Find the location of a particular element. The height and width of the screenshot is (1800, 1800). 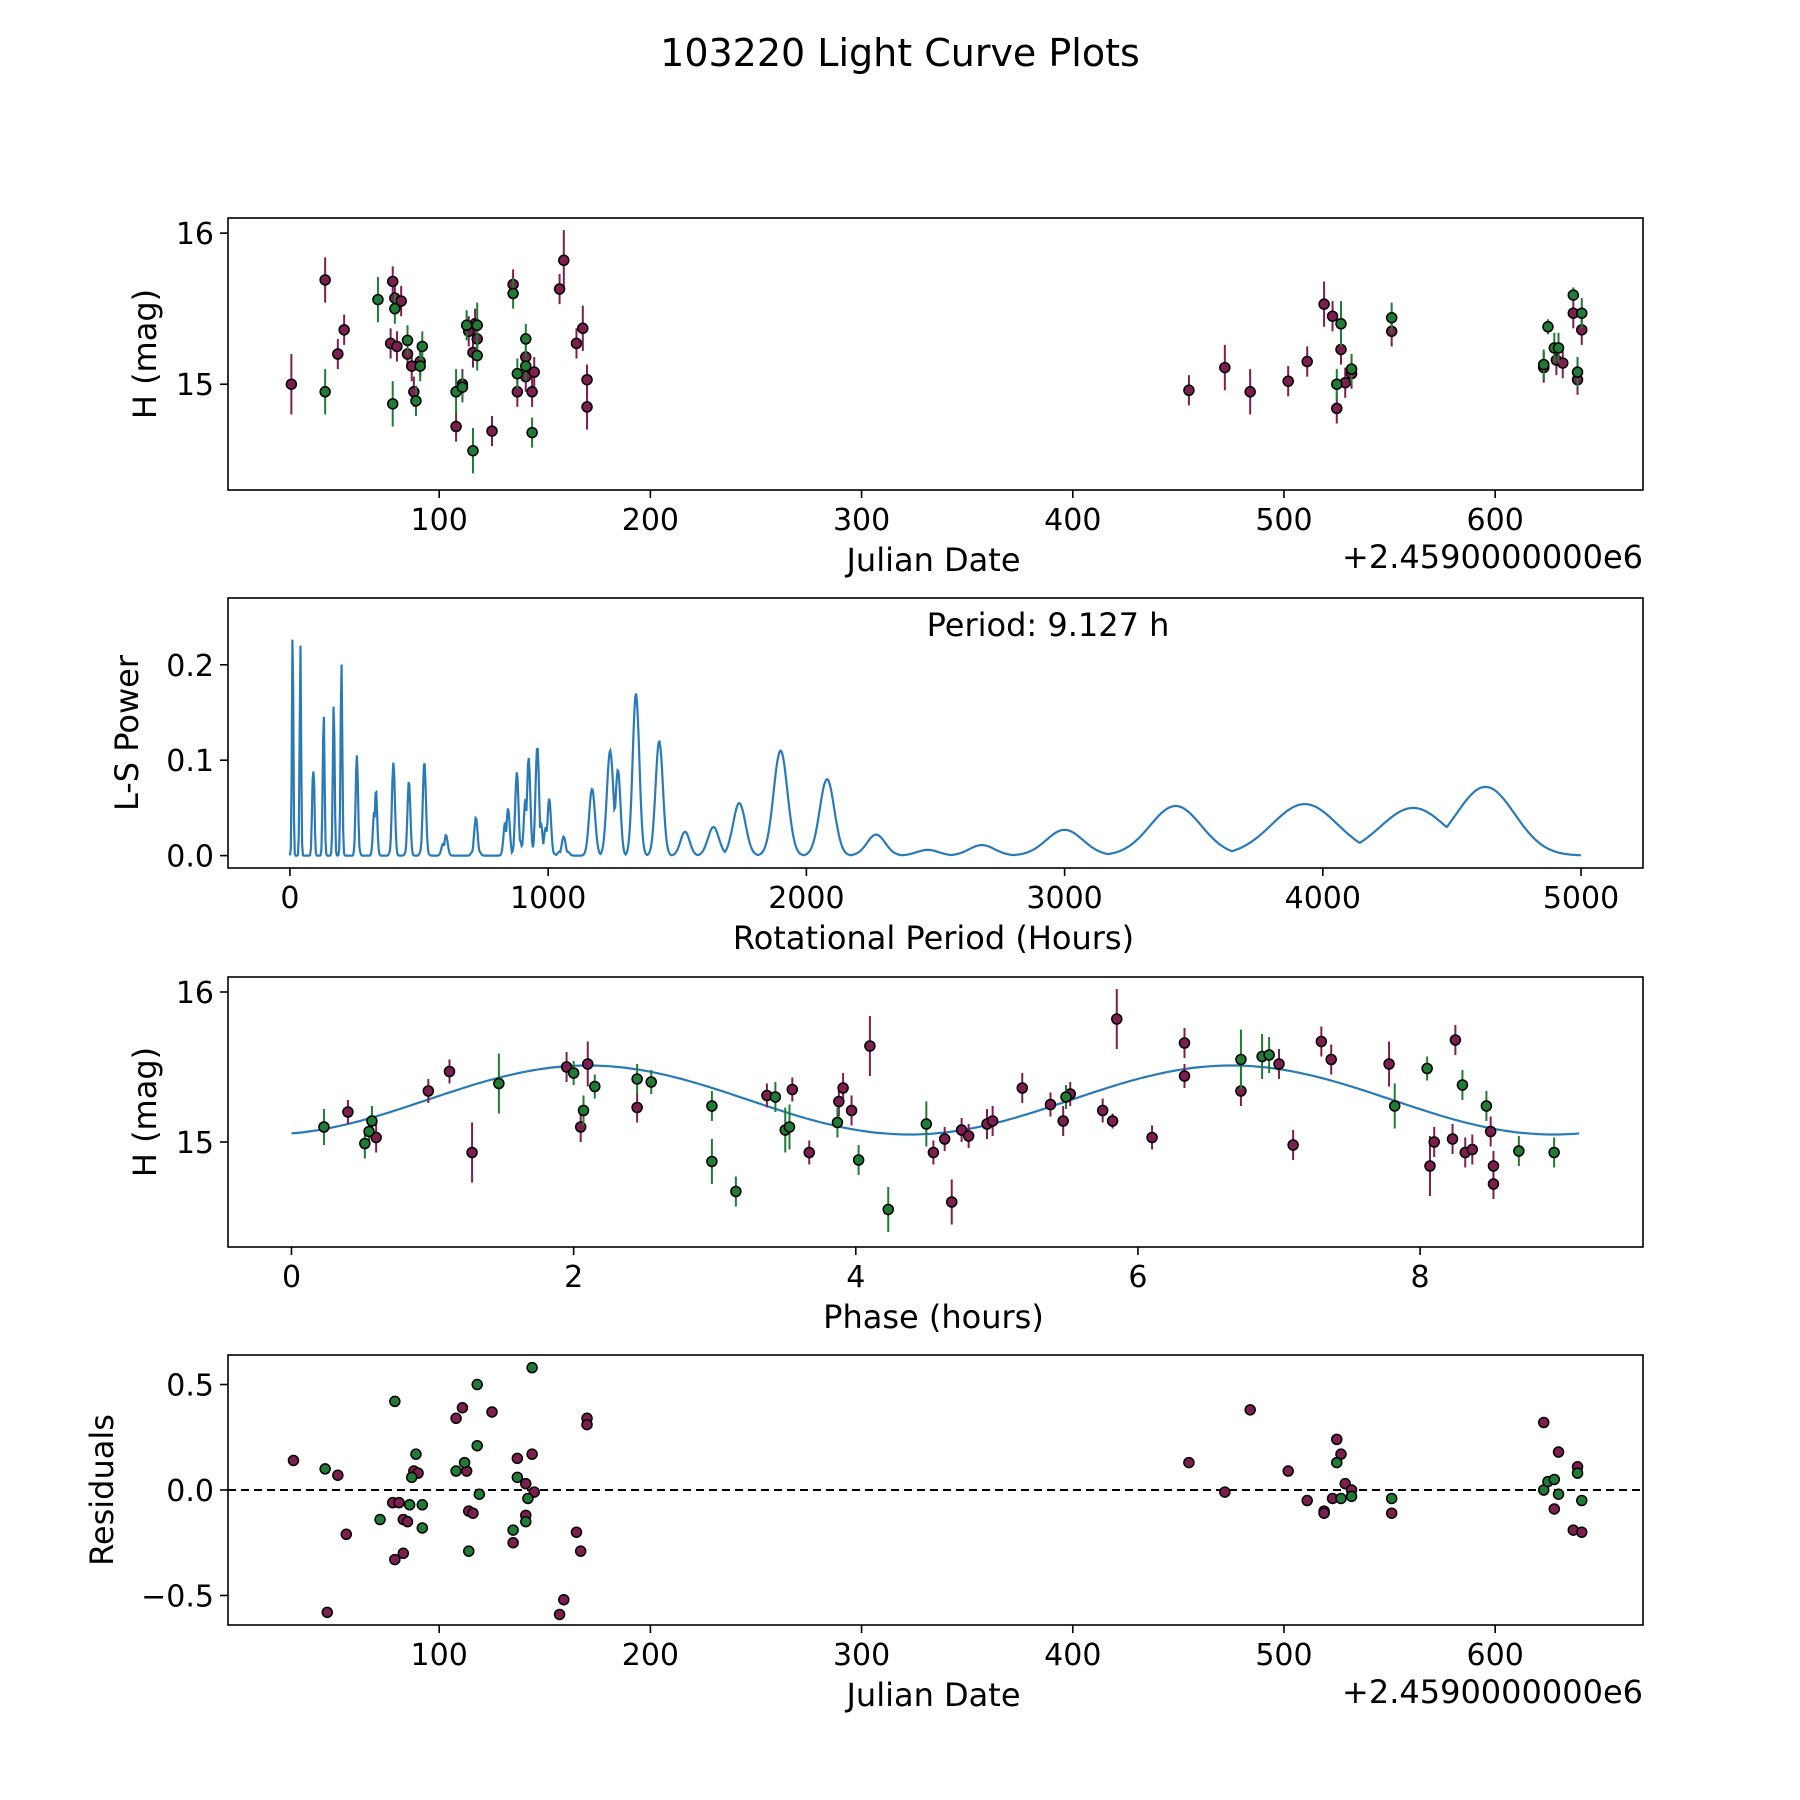

period-annotation: Period: 9.127 h is located at coordinates (1048, 625).